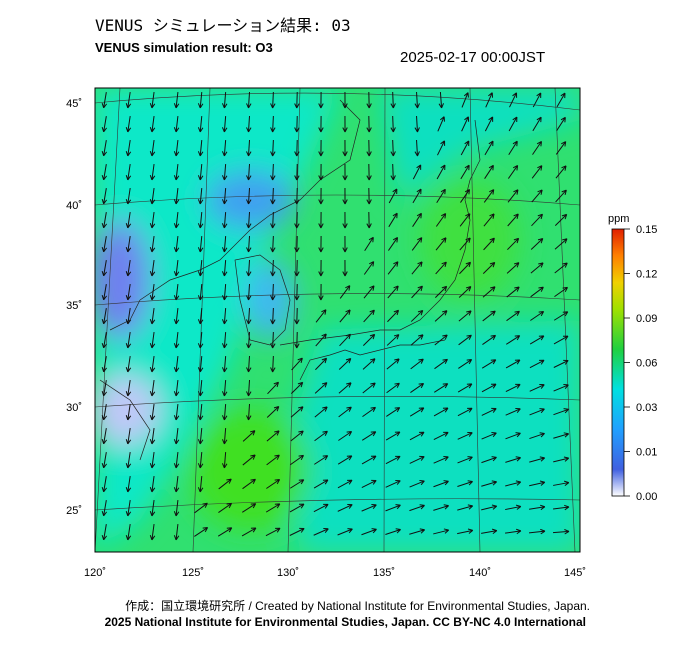 This screenshot has height=649, width=700. I want to click on lat-label: 30˚, so click(74, 408).